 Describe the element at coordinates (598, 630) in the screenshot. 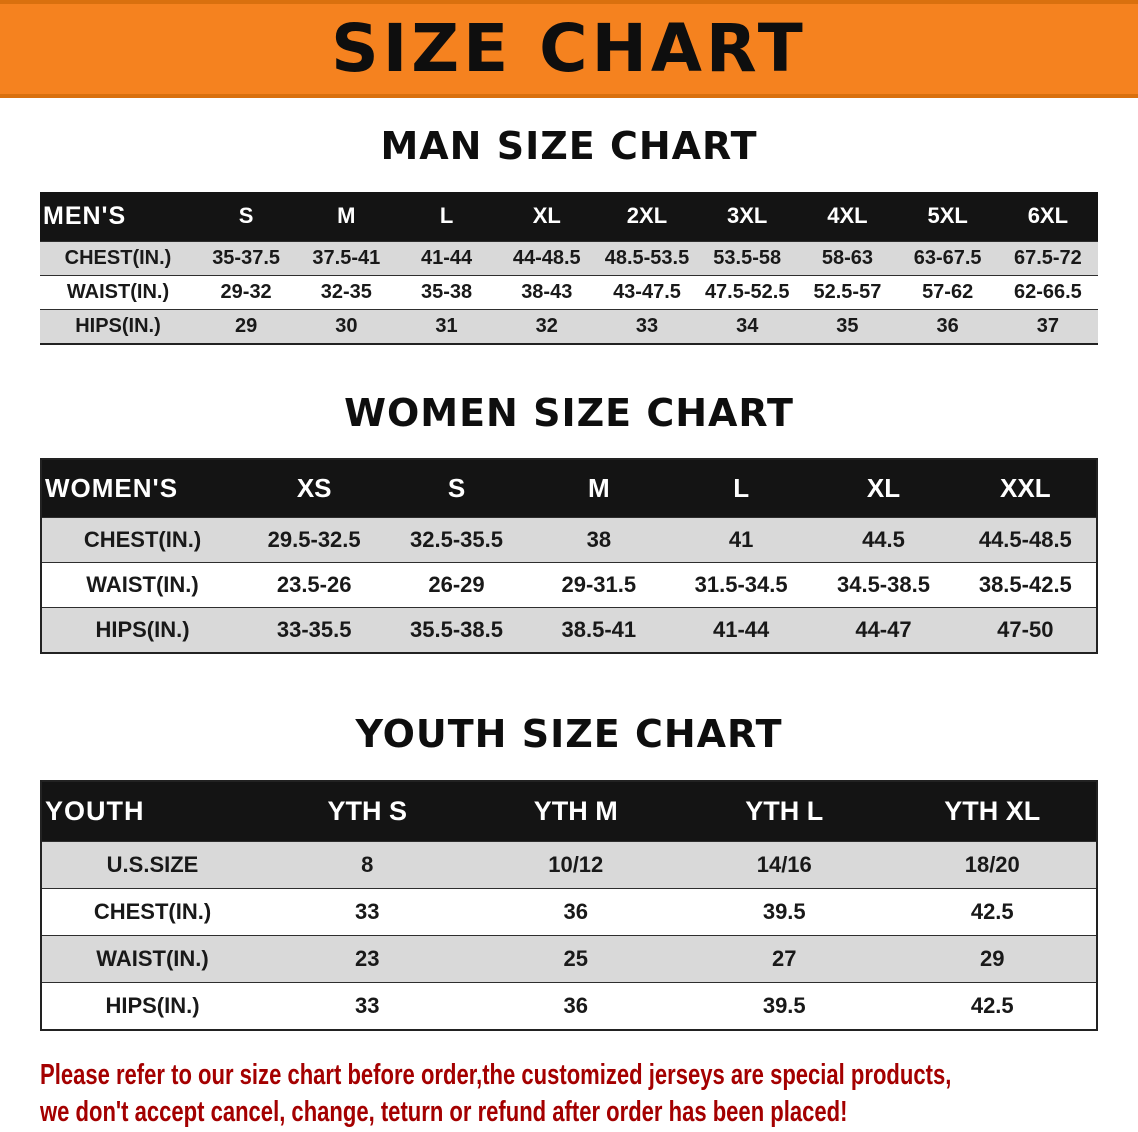

I see `size-value-cell: 38.5-41` at that location.